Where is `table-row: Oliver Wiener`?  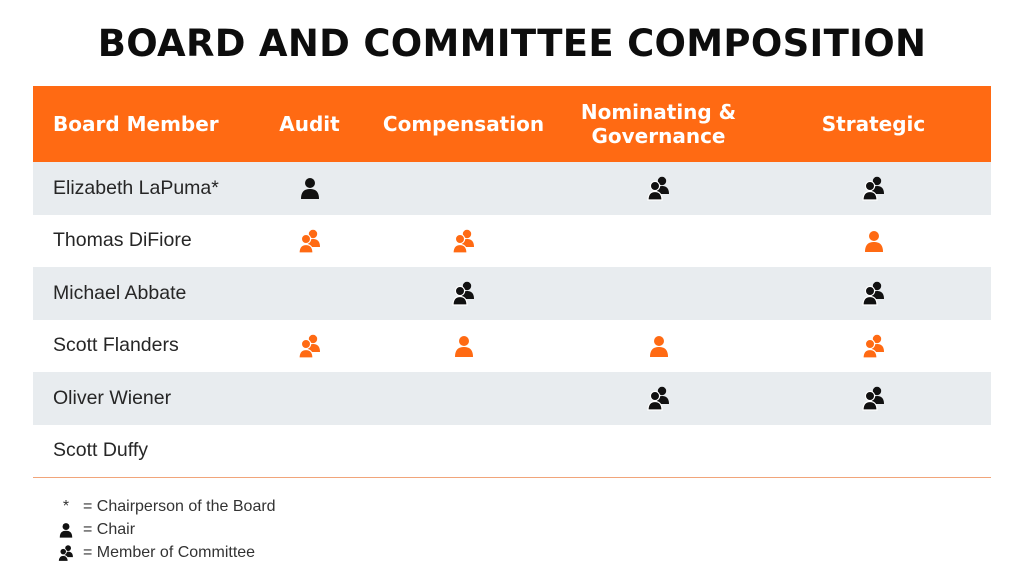
table-row: Oliver Wiener is located at coordinates (512, 398).